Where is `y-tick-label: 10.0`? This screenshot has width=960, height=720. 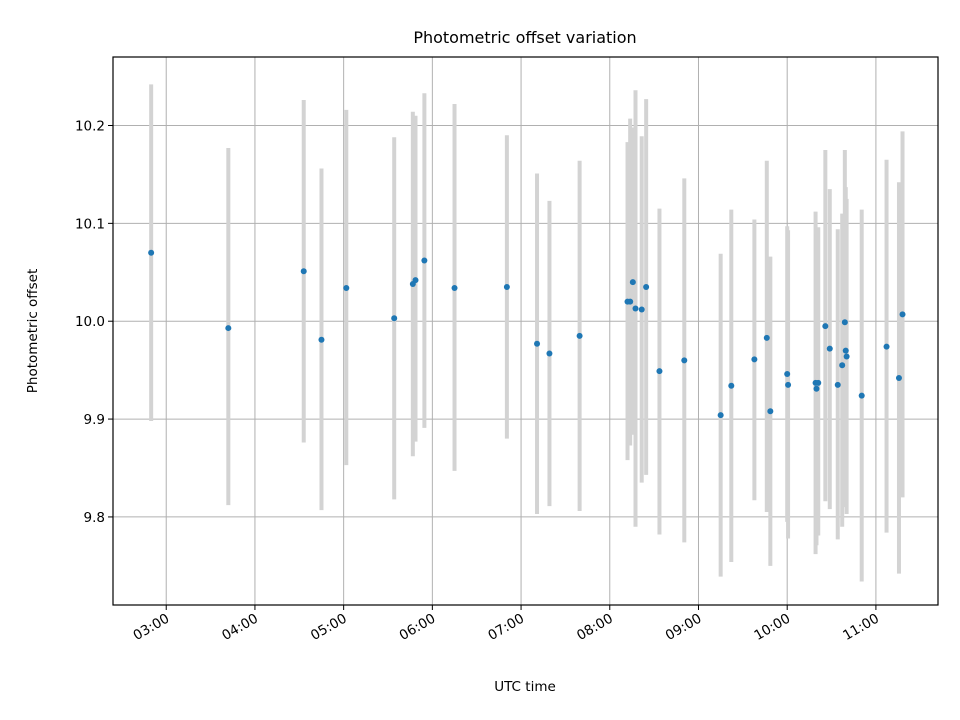 y-tick-label: 10.0 is located at coordinates (90, 322).